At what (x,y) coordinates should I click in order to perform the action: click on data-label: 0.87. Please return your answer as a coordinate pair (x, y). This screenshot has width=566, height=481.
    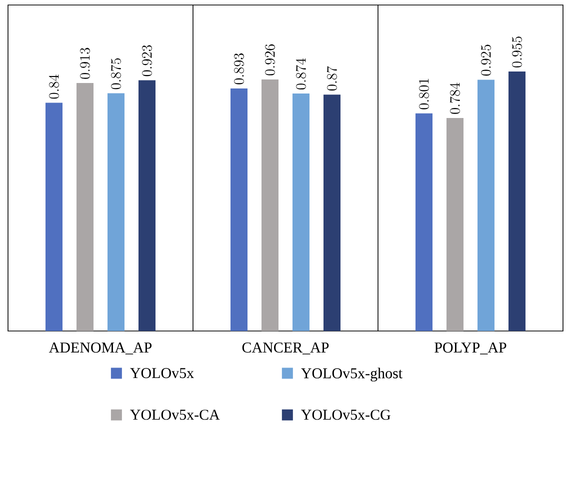
    Looking at the image, I should click on (331, 78).